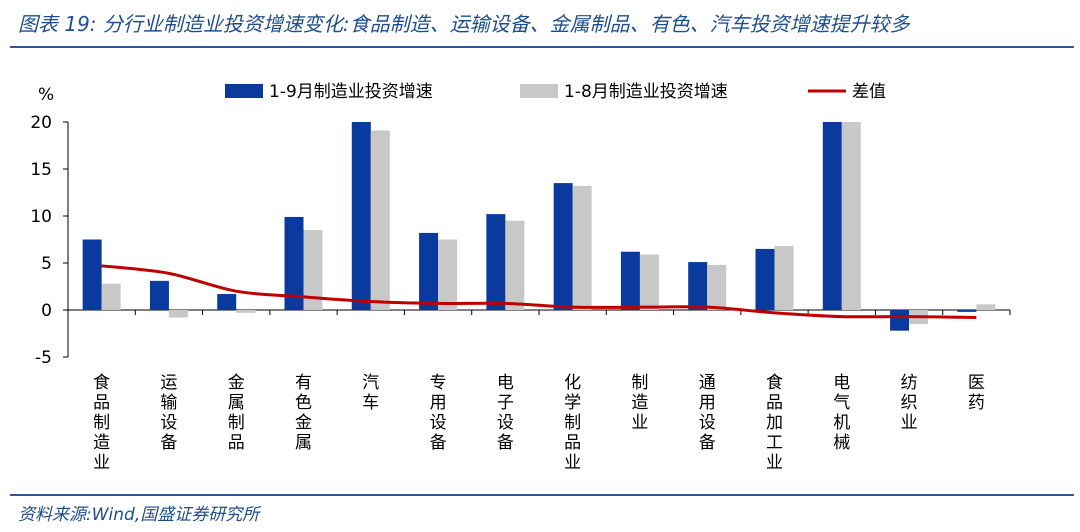 This screenshot has width=1080, height=532. What do you see at coordinates (236, 413) in the screenshot?
I see `category-label: 金属制品` at bounding box center [236, 413].